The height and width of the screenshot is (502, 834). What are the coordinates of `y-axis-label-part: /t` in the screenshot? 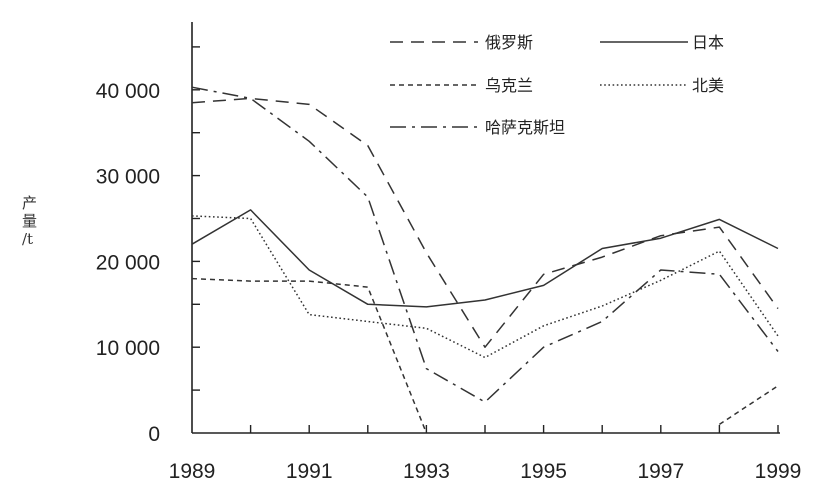 It's located at (27, 239).